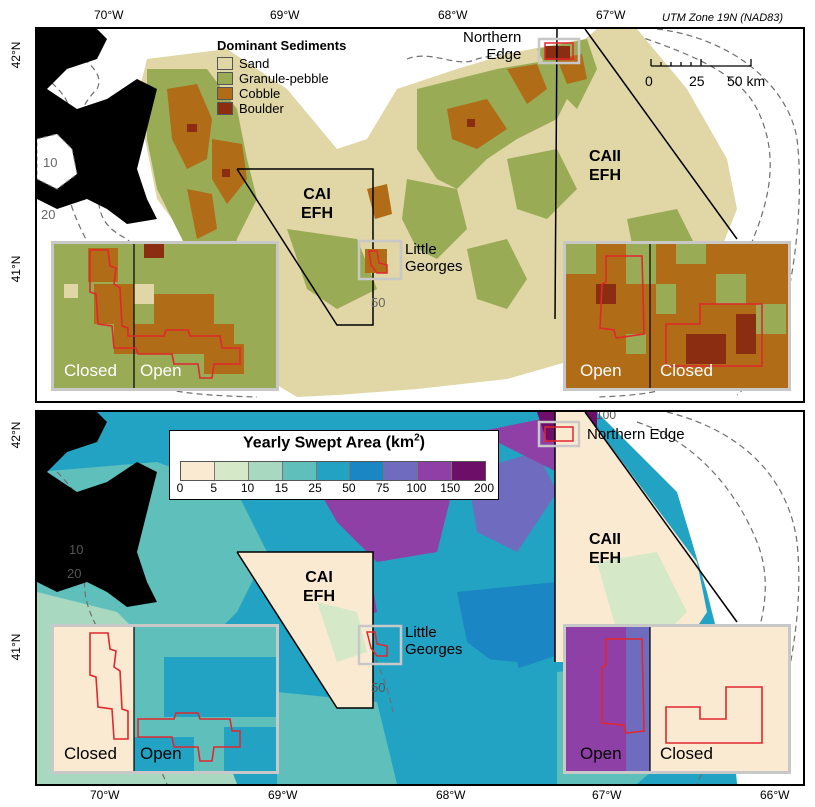 The width and height of the screenshot is (815, 807). Describe the element at coordinates (677, 699) in the screenshot. I see `inset-northern-edge-swept: Open Closed` at that location.